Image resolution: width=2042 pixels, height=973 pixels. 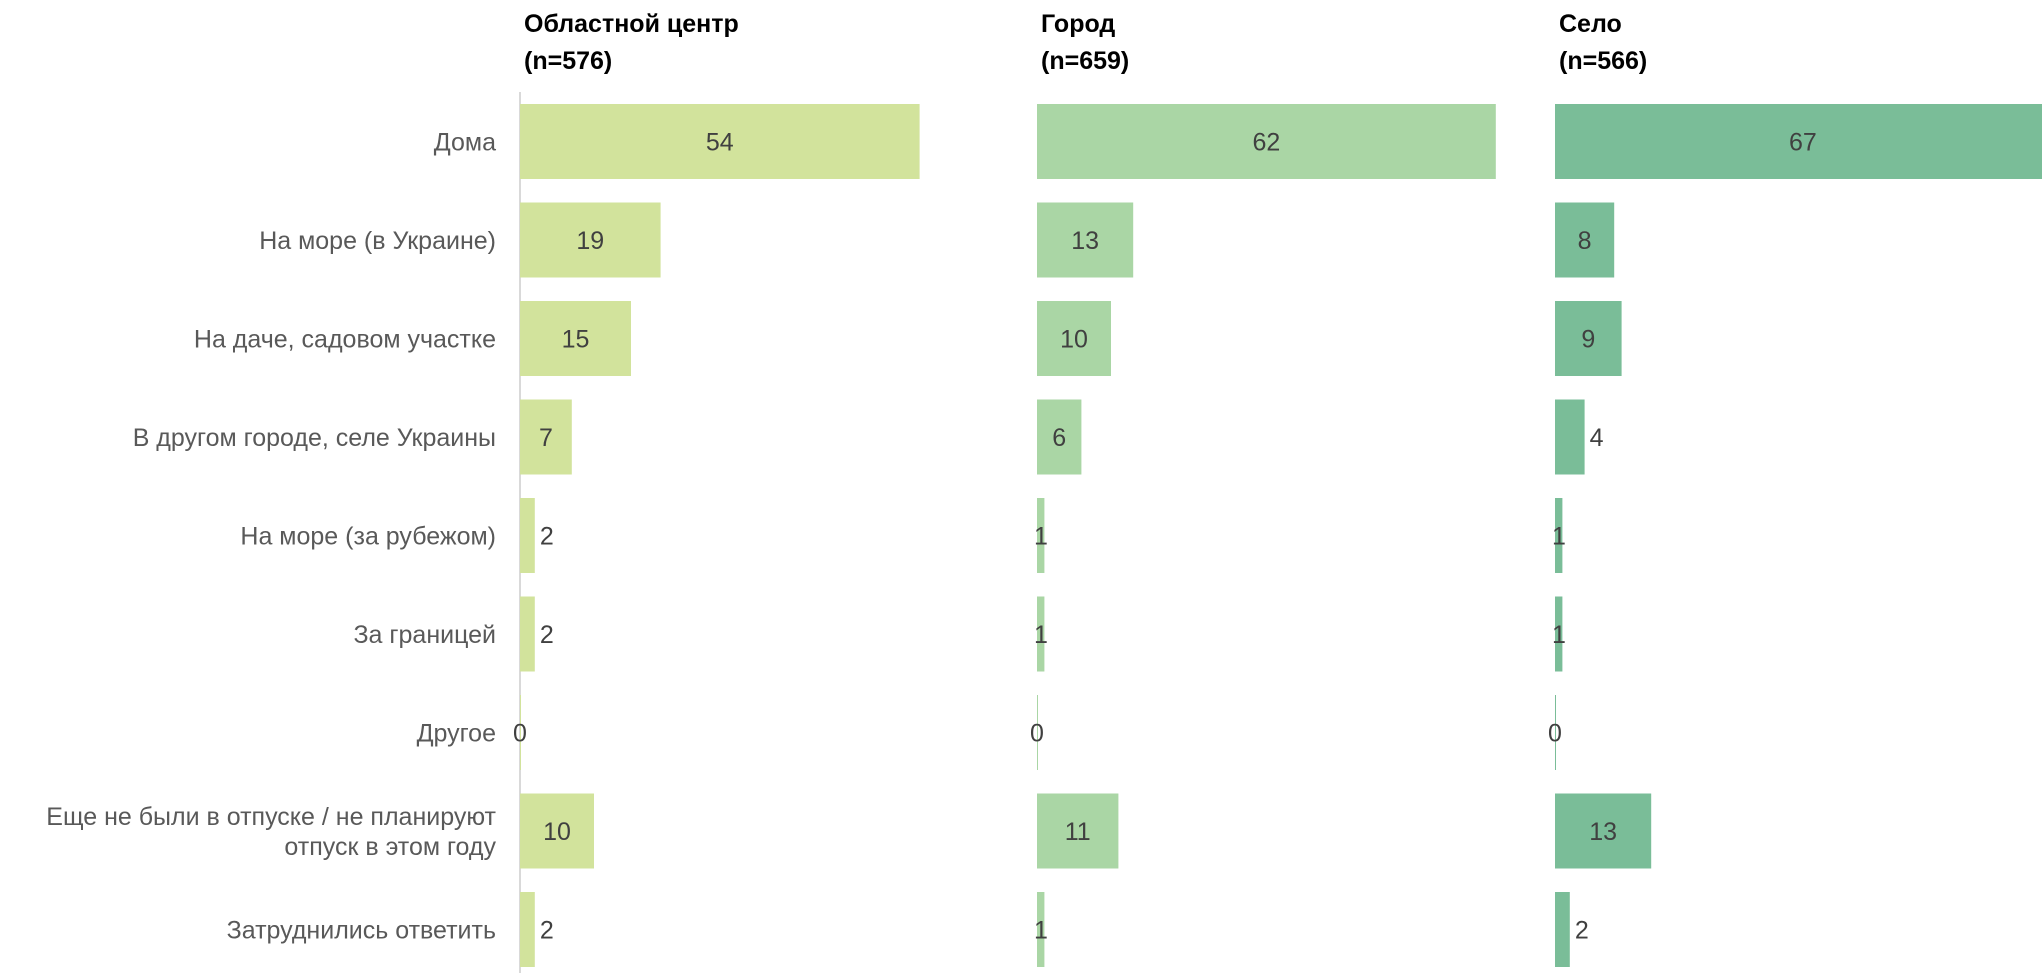 What do you see at coordinates (1085, 42) in the screenshot?
I see `panel-title: Город (n=659)` at bounding box center [1085, 42].